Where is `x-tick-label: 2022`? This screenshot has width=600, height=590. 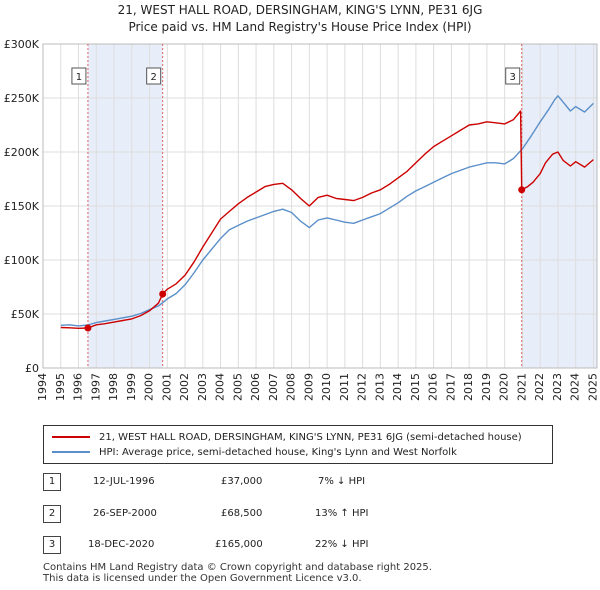 x-tick-label: 2022 is located at coordinates (539, 387).